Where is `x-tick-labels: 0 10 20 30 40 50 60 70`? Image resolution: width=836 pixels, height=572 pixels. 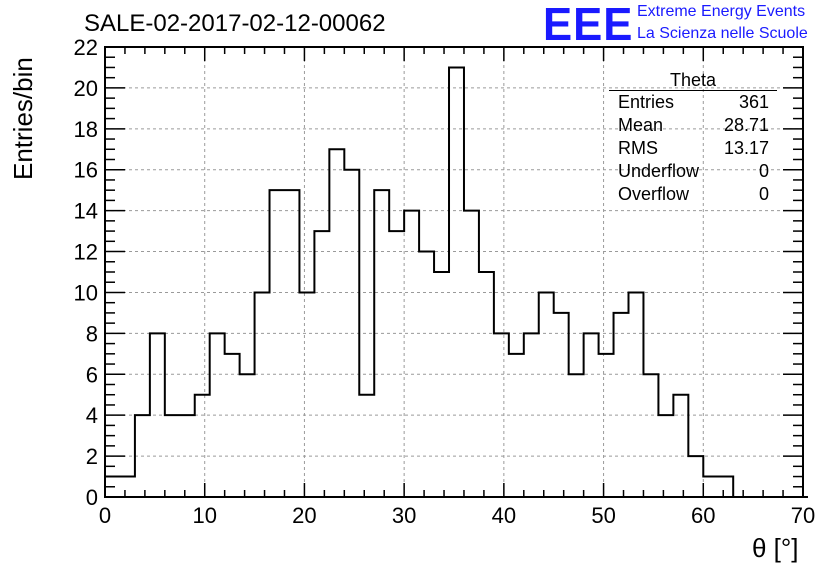
x-tick-labels: 0 10 20 30 40 50 60 70 is located at coordinates (457, 515).